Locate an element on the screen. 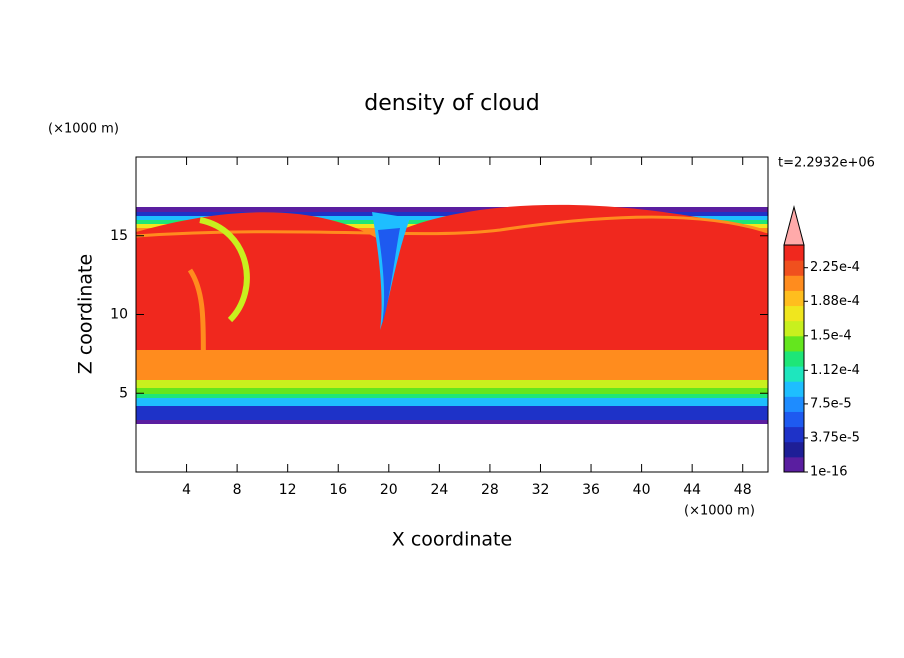  colorbar-tick-label: 1.12e-4 is located at coordinates (835, 370).